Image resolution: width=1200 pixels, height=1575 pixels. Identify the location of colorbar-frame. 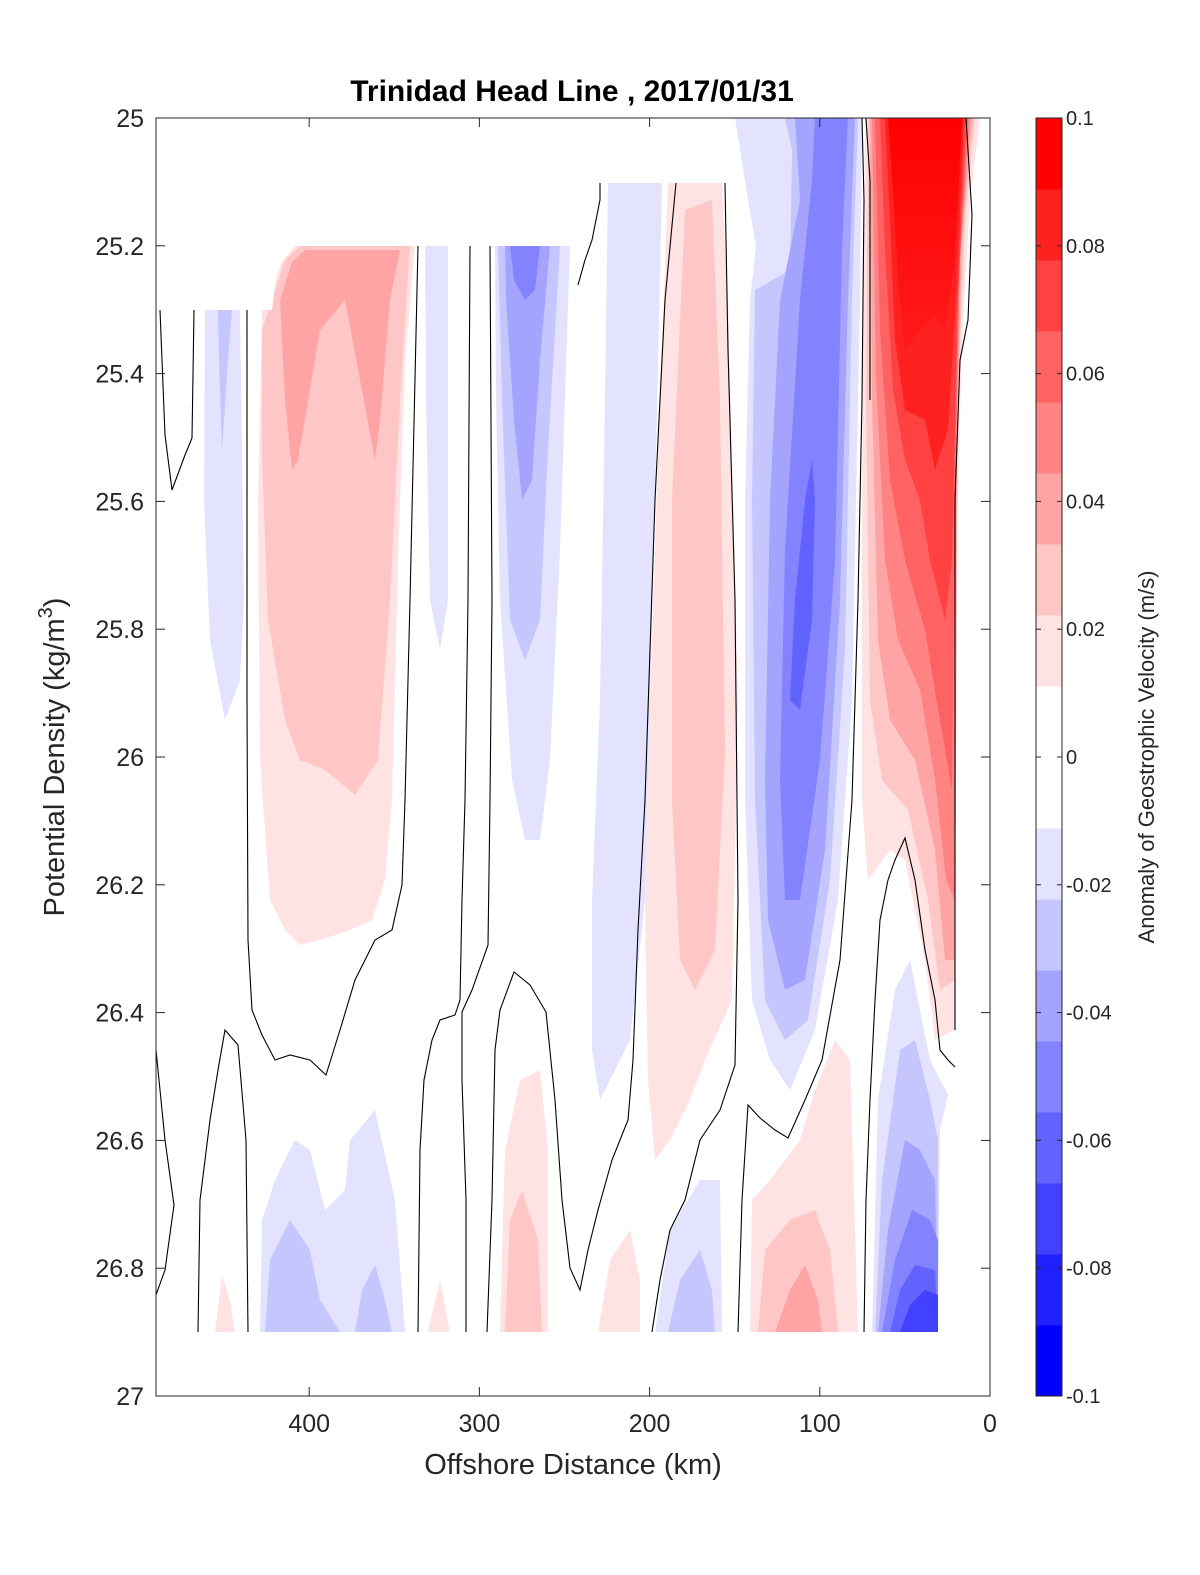
(1049, 757).